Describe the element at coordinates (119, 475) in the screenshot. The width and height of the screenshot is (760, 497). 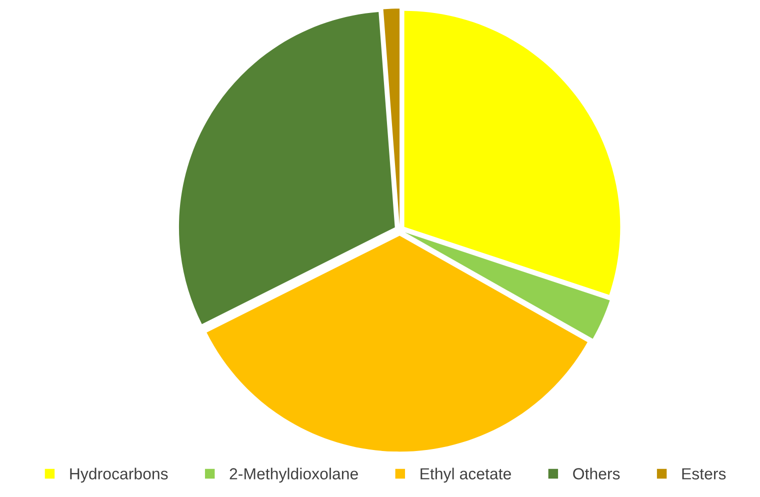
I see `legend-label: Hydrocarbons` at that location.